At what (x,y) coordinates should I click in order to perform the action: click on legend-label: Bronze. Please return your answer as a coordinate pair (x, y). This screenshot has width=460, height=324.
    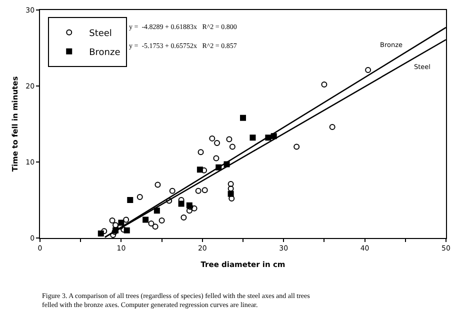
    Looking at the image, I should click on (105, 53).